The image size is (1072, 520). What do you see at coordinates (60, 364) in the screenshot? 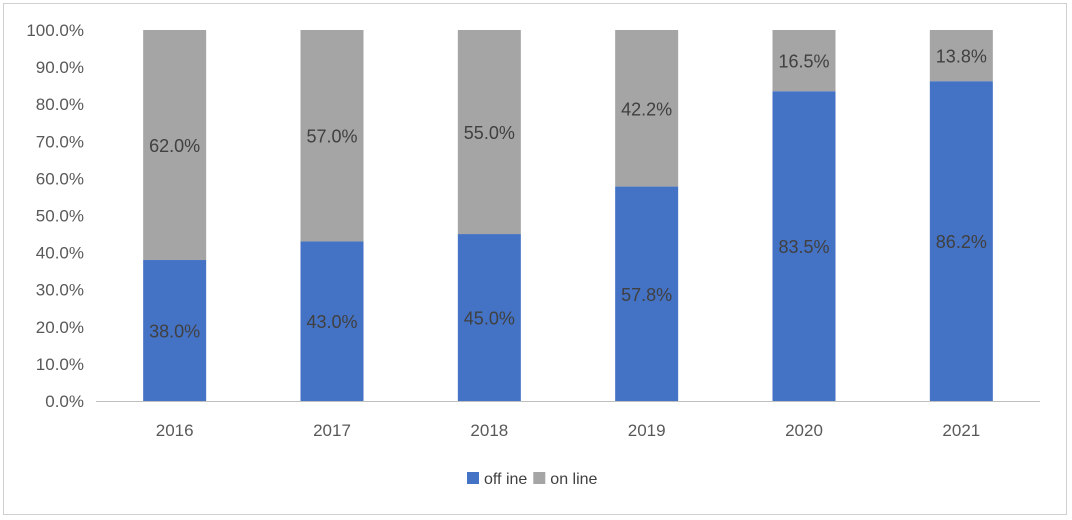
I see `y-tick-label: 10.0%` at bounding box center [60, 364].